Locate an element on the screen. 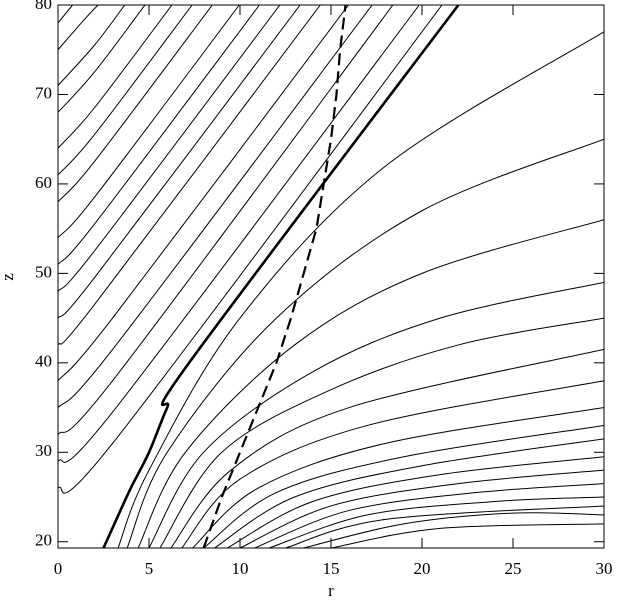 The height and width of the screenshot is (601, 617). x-tick-label: 20 is located at coordinates (422, 568).